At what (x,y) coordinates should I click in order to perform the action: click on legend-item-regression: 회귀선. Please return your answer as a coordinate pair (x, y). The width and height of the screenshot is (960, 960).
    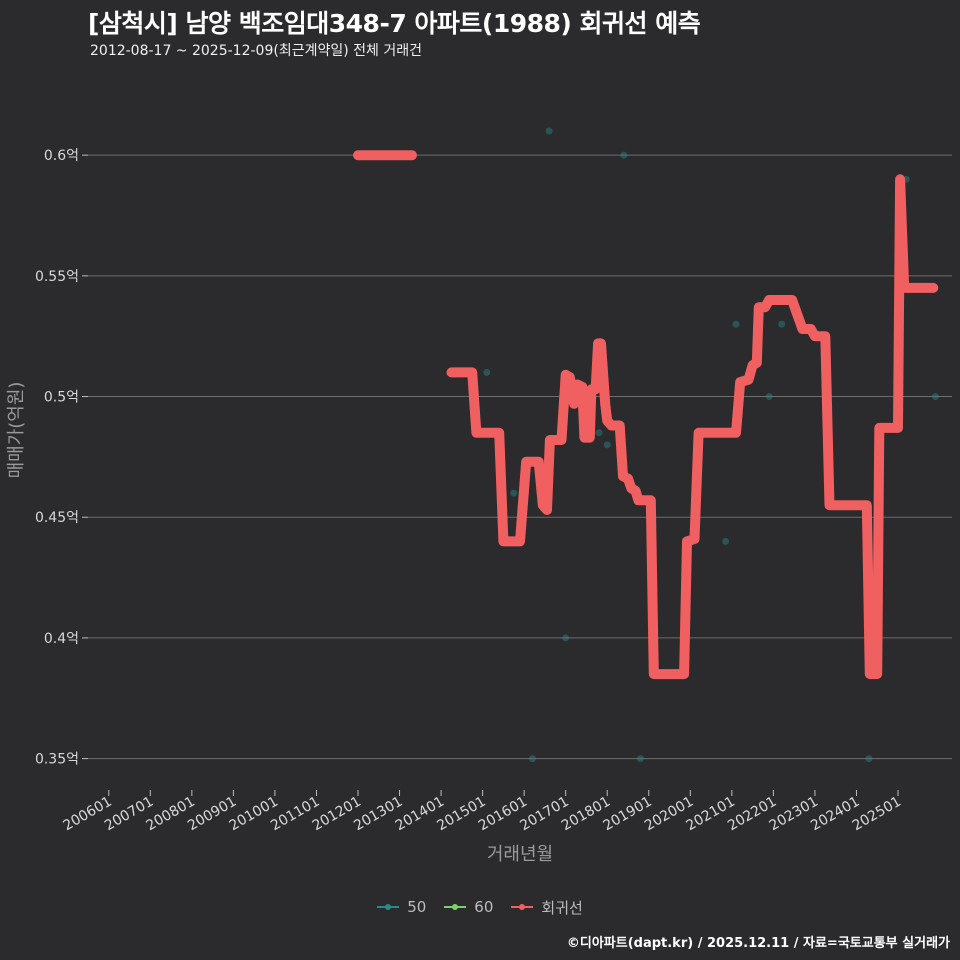
    Looking at the image, I should click on (547, 907).